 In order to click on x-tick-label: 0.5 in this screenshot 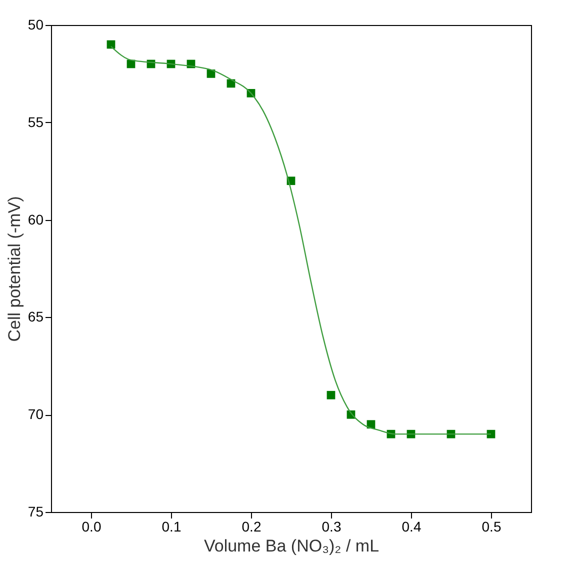, I will do `click(492, 526)`.